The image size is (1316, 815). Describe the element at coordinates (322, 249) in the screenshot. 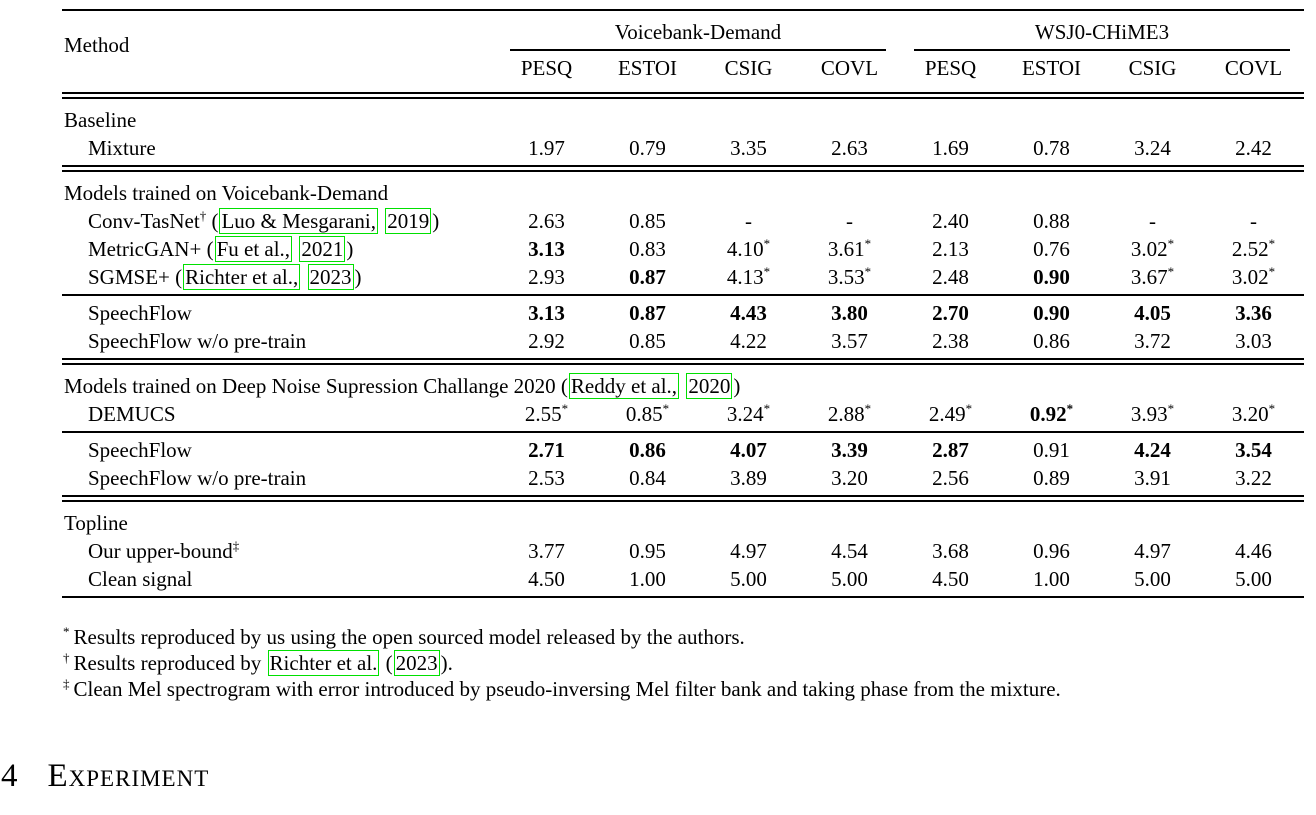

I see `citation-link: 2021` at that location.